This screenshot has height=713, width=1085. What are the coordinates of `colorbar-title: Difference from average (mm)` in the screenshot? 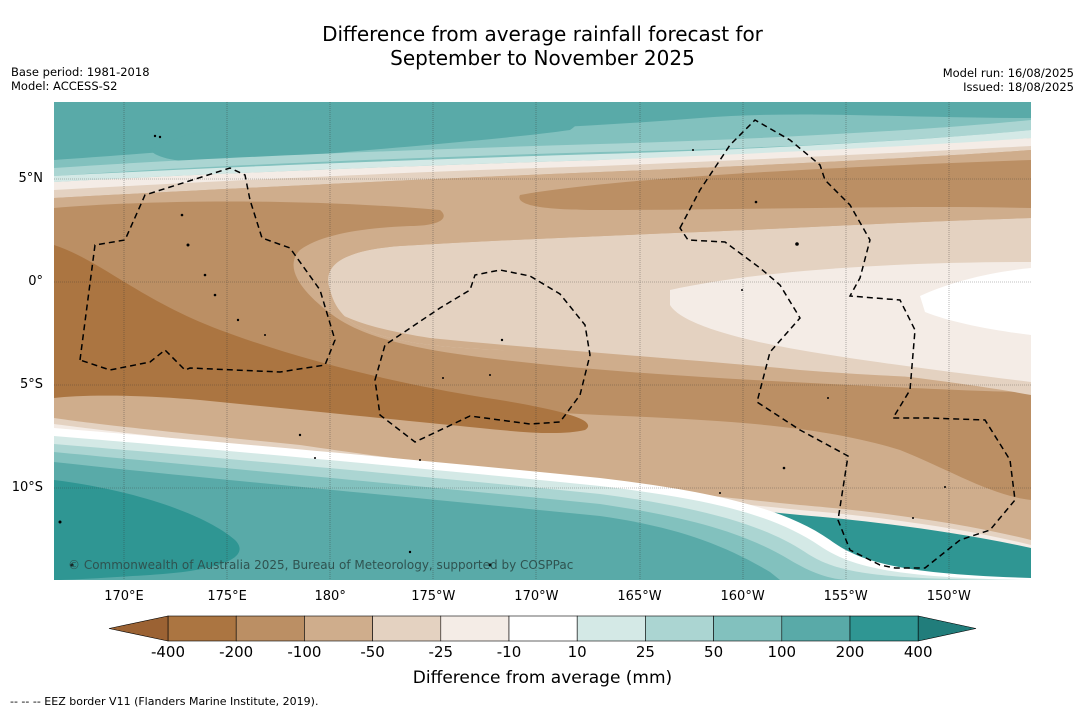 It's located at (542, 678).